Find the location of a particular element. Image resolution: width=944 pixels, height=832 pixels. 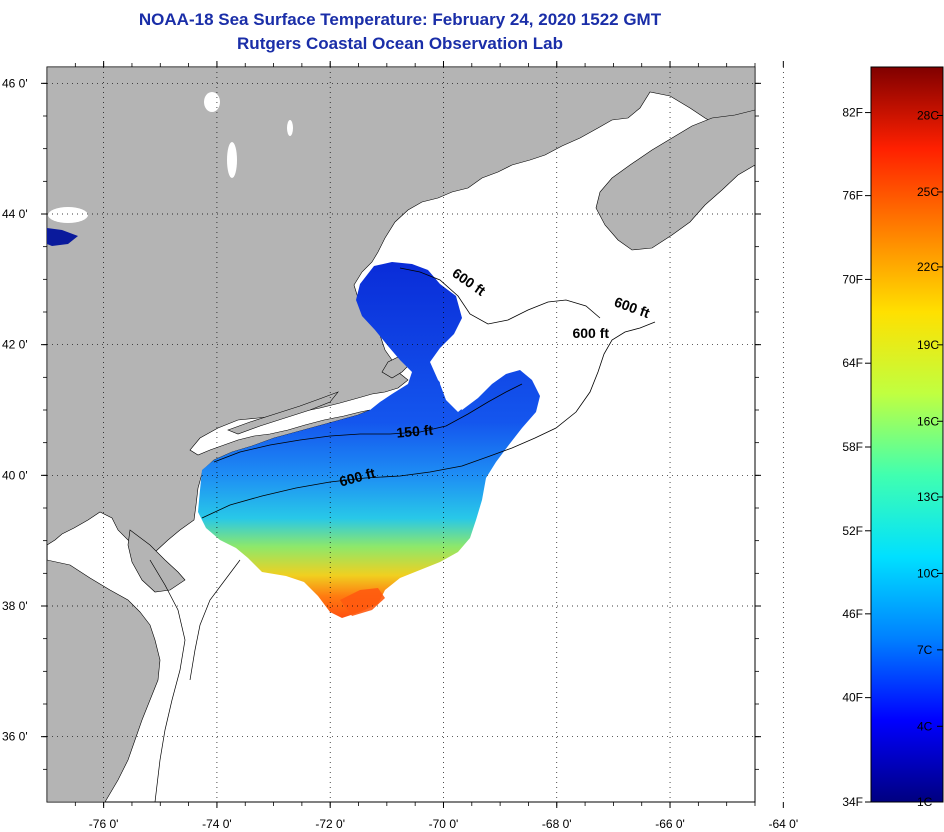

colorbar-c-label: 1C is located at coordinates (925, 802).